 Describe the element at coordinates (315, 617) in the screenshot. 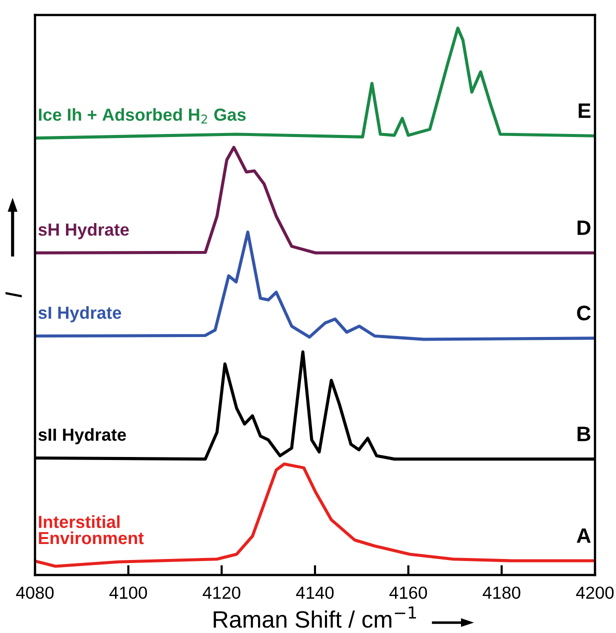

I see `x-axis-title: Raman Shift / cm$^{−1}$` at that location.